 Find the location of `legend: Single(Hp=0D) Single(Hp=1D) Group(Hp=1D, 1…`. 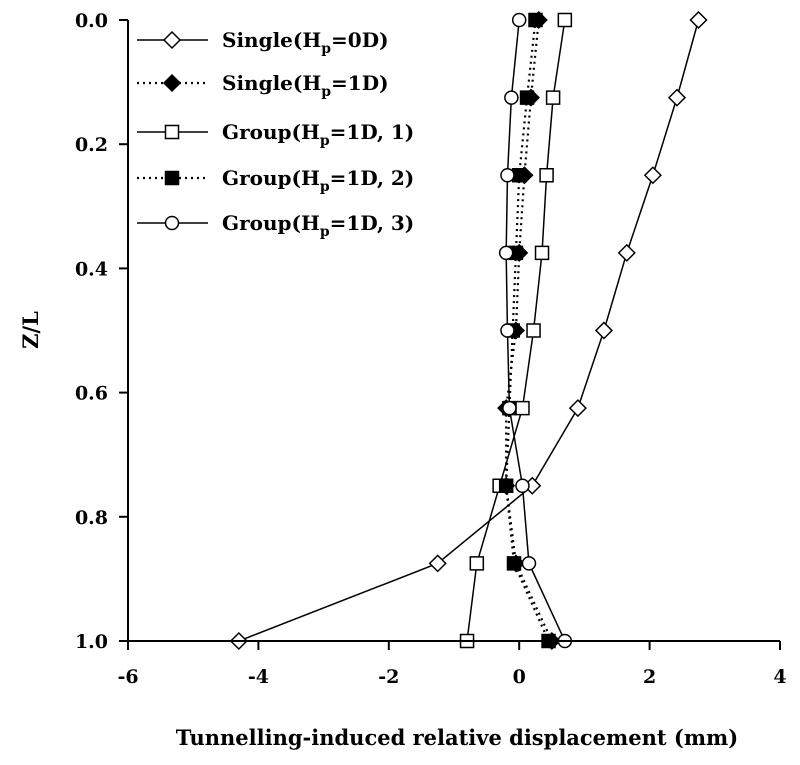

legend: Single(Hp=0D) Single(Hp=1D) Group(Hp=1D, 1… is located at coordinates (275, 134).